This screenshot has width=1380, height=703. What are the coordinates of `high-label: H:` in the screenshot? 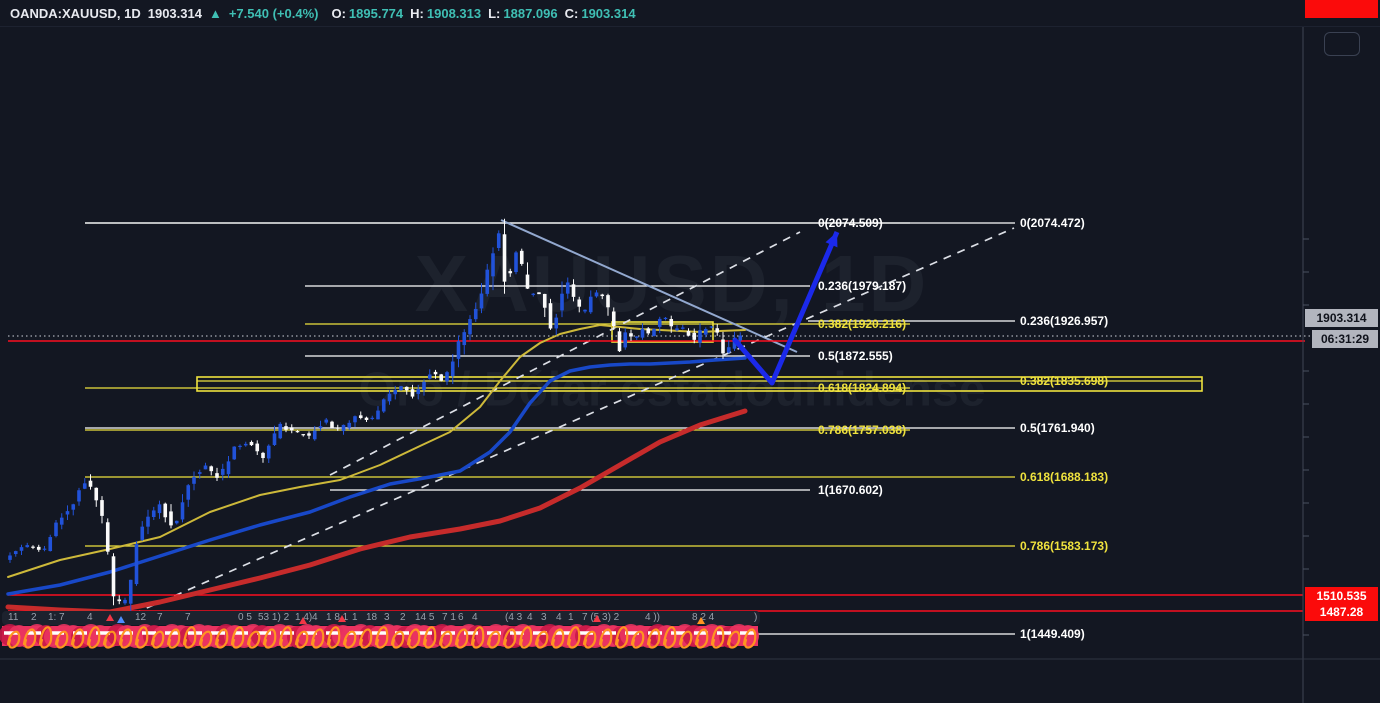 It's located at (417, 13).